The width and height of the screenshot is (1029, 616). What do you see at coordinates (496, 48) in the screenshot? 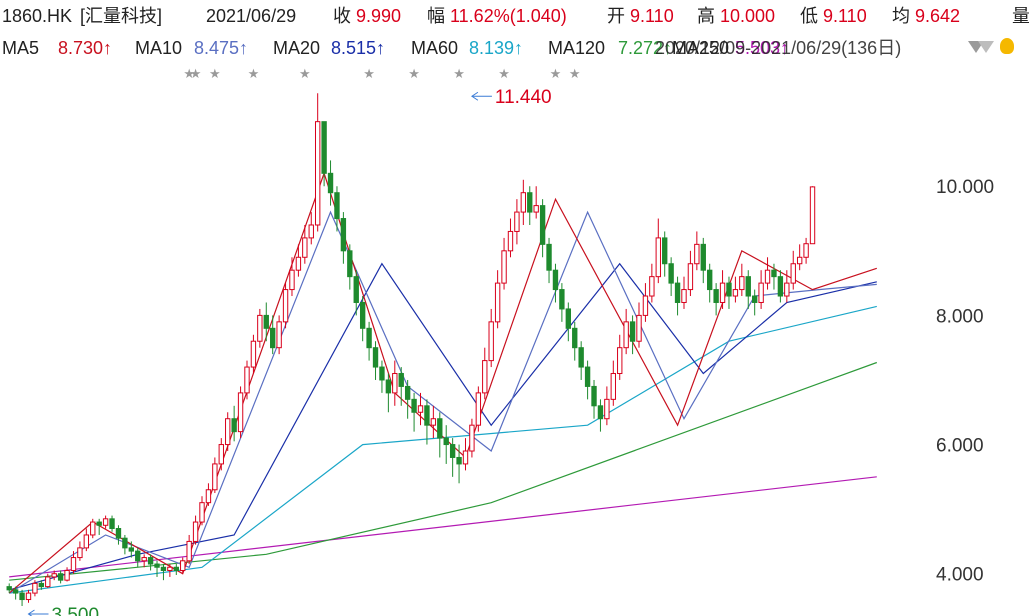
I see `ma60-value: 8.139↑` at bounding box center [496, 48].